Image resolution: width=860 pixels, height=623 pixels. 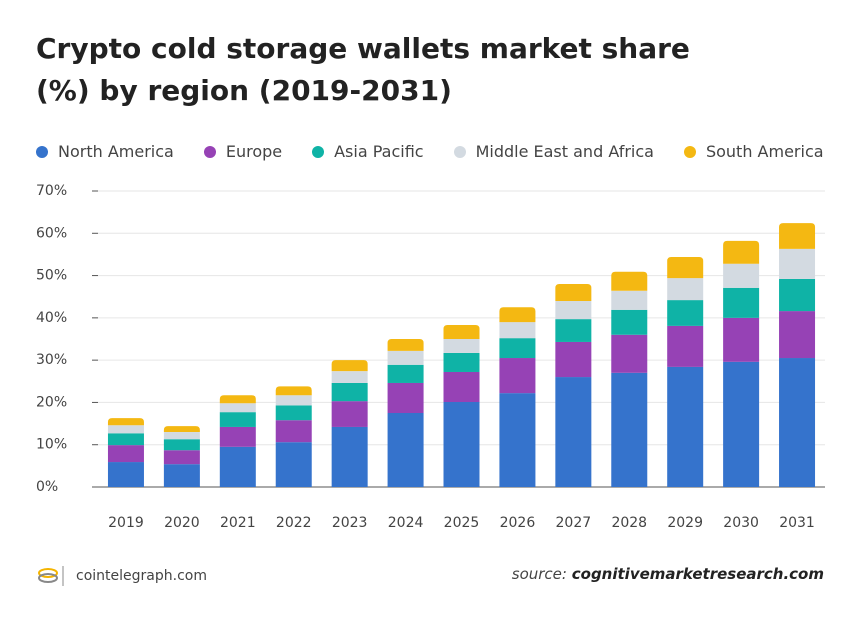 I want to click on logo, so click(x=51, y=576).